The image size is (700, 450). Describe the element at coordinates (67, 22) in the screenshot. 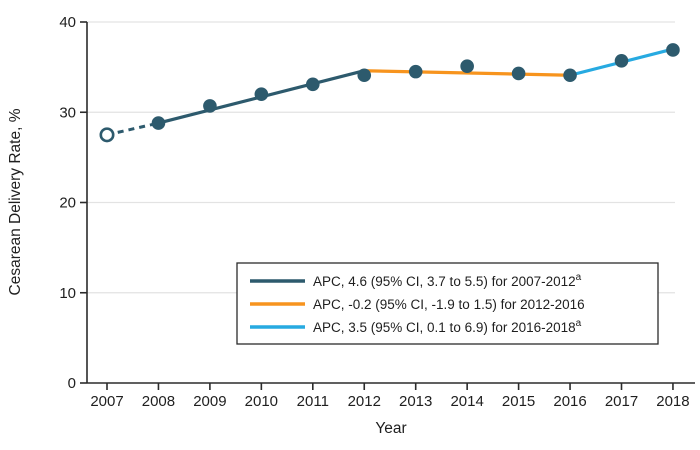

I see `y-tick-label-40: 40` at that location.